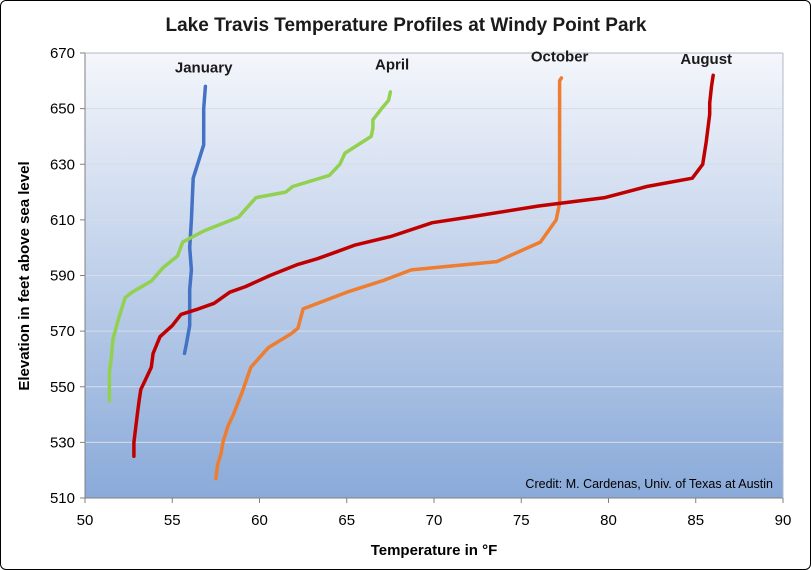  I want to click on y-tick-label-630: 630, so click(62, 164).